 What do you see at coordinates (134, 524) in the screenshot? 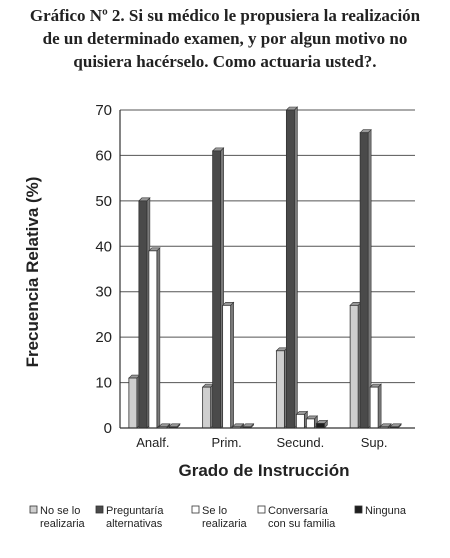
I see `legend-label: alternativas` at bounding box center [134, 524].